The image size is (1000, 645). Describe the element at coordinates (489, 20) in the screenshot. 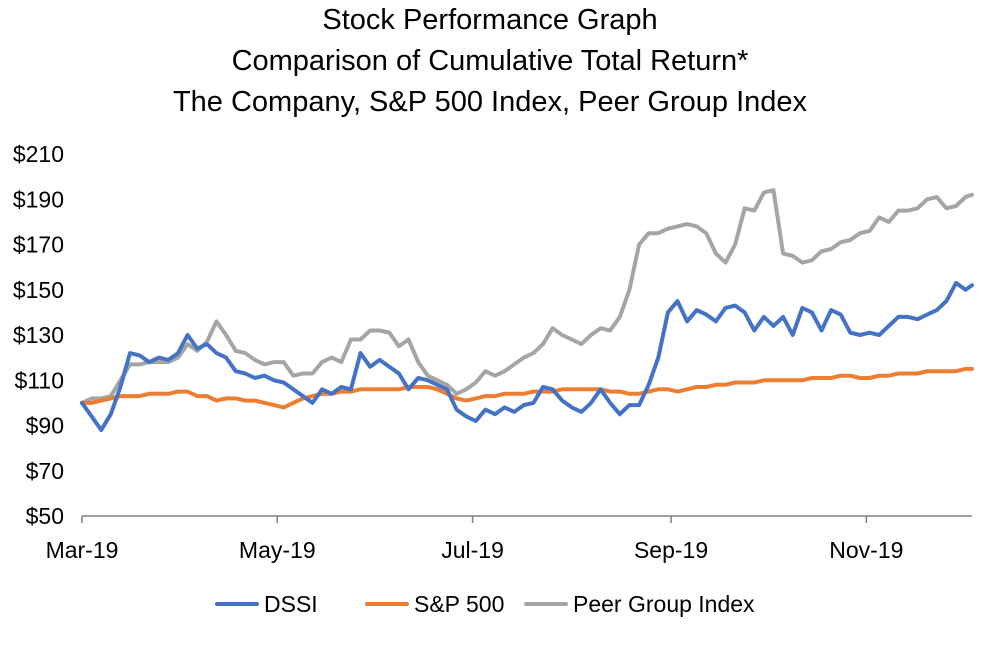

I see `chart-title-line-1: Stock Performance Graph` at that location.